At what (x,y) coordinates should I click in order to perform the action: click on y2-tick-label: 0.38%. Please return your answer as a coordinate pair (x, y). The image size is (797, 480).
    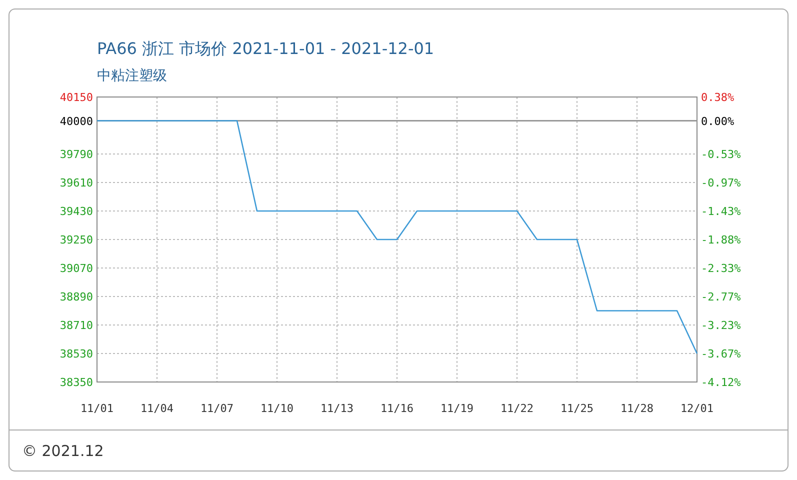
    Looking at the image, I should click on (717, 97).